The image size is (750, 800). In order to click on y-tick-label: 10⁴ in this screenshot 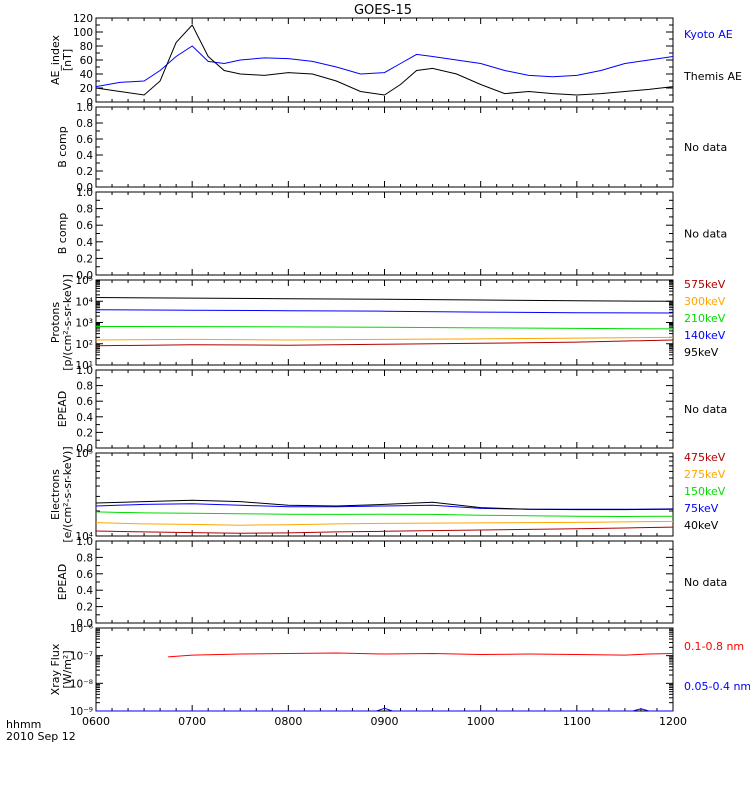, I will do `click(84, 302)`.